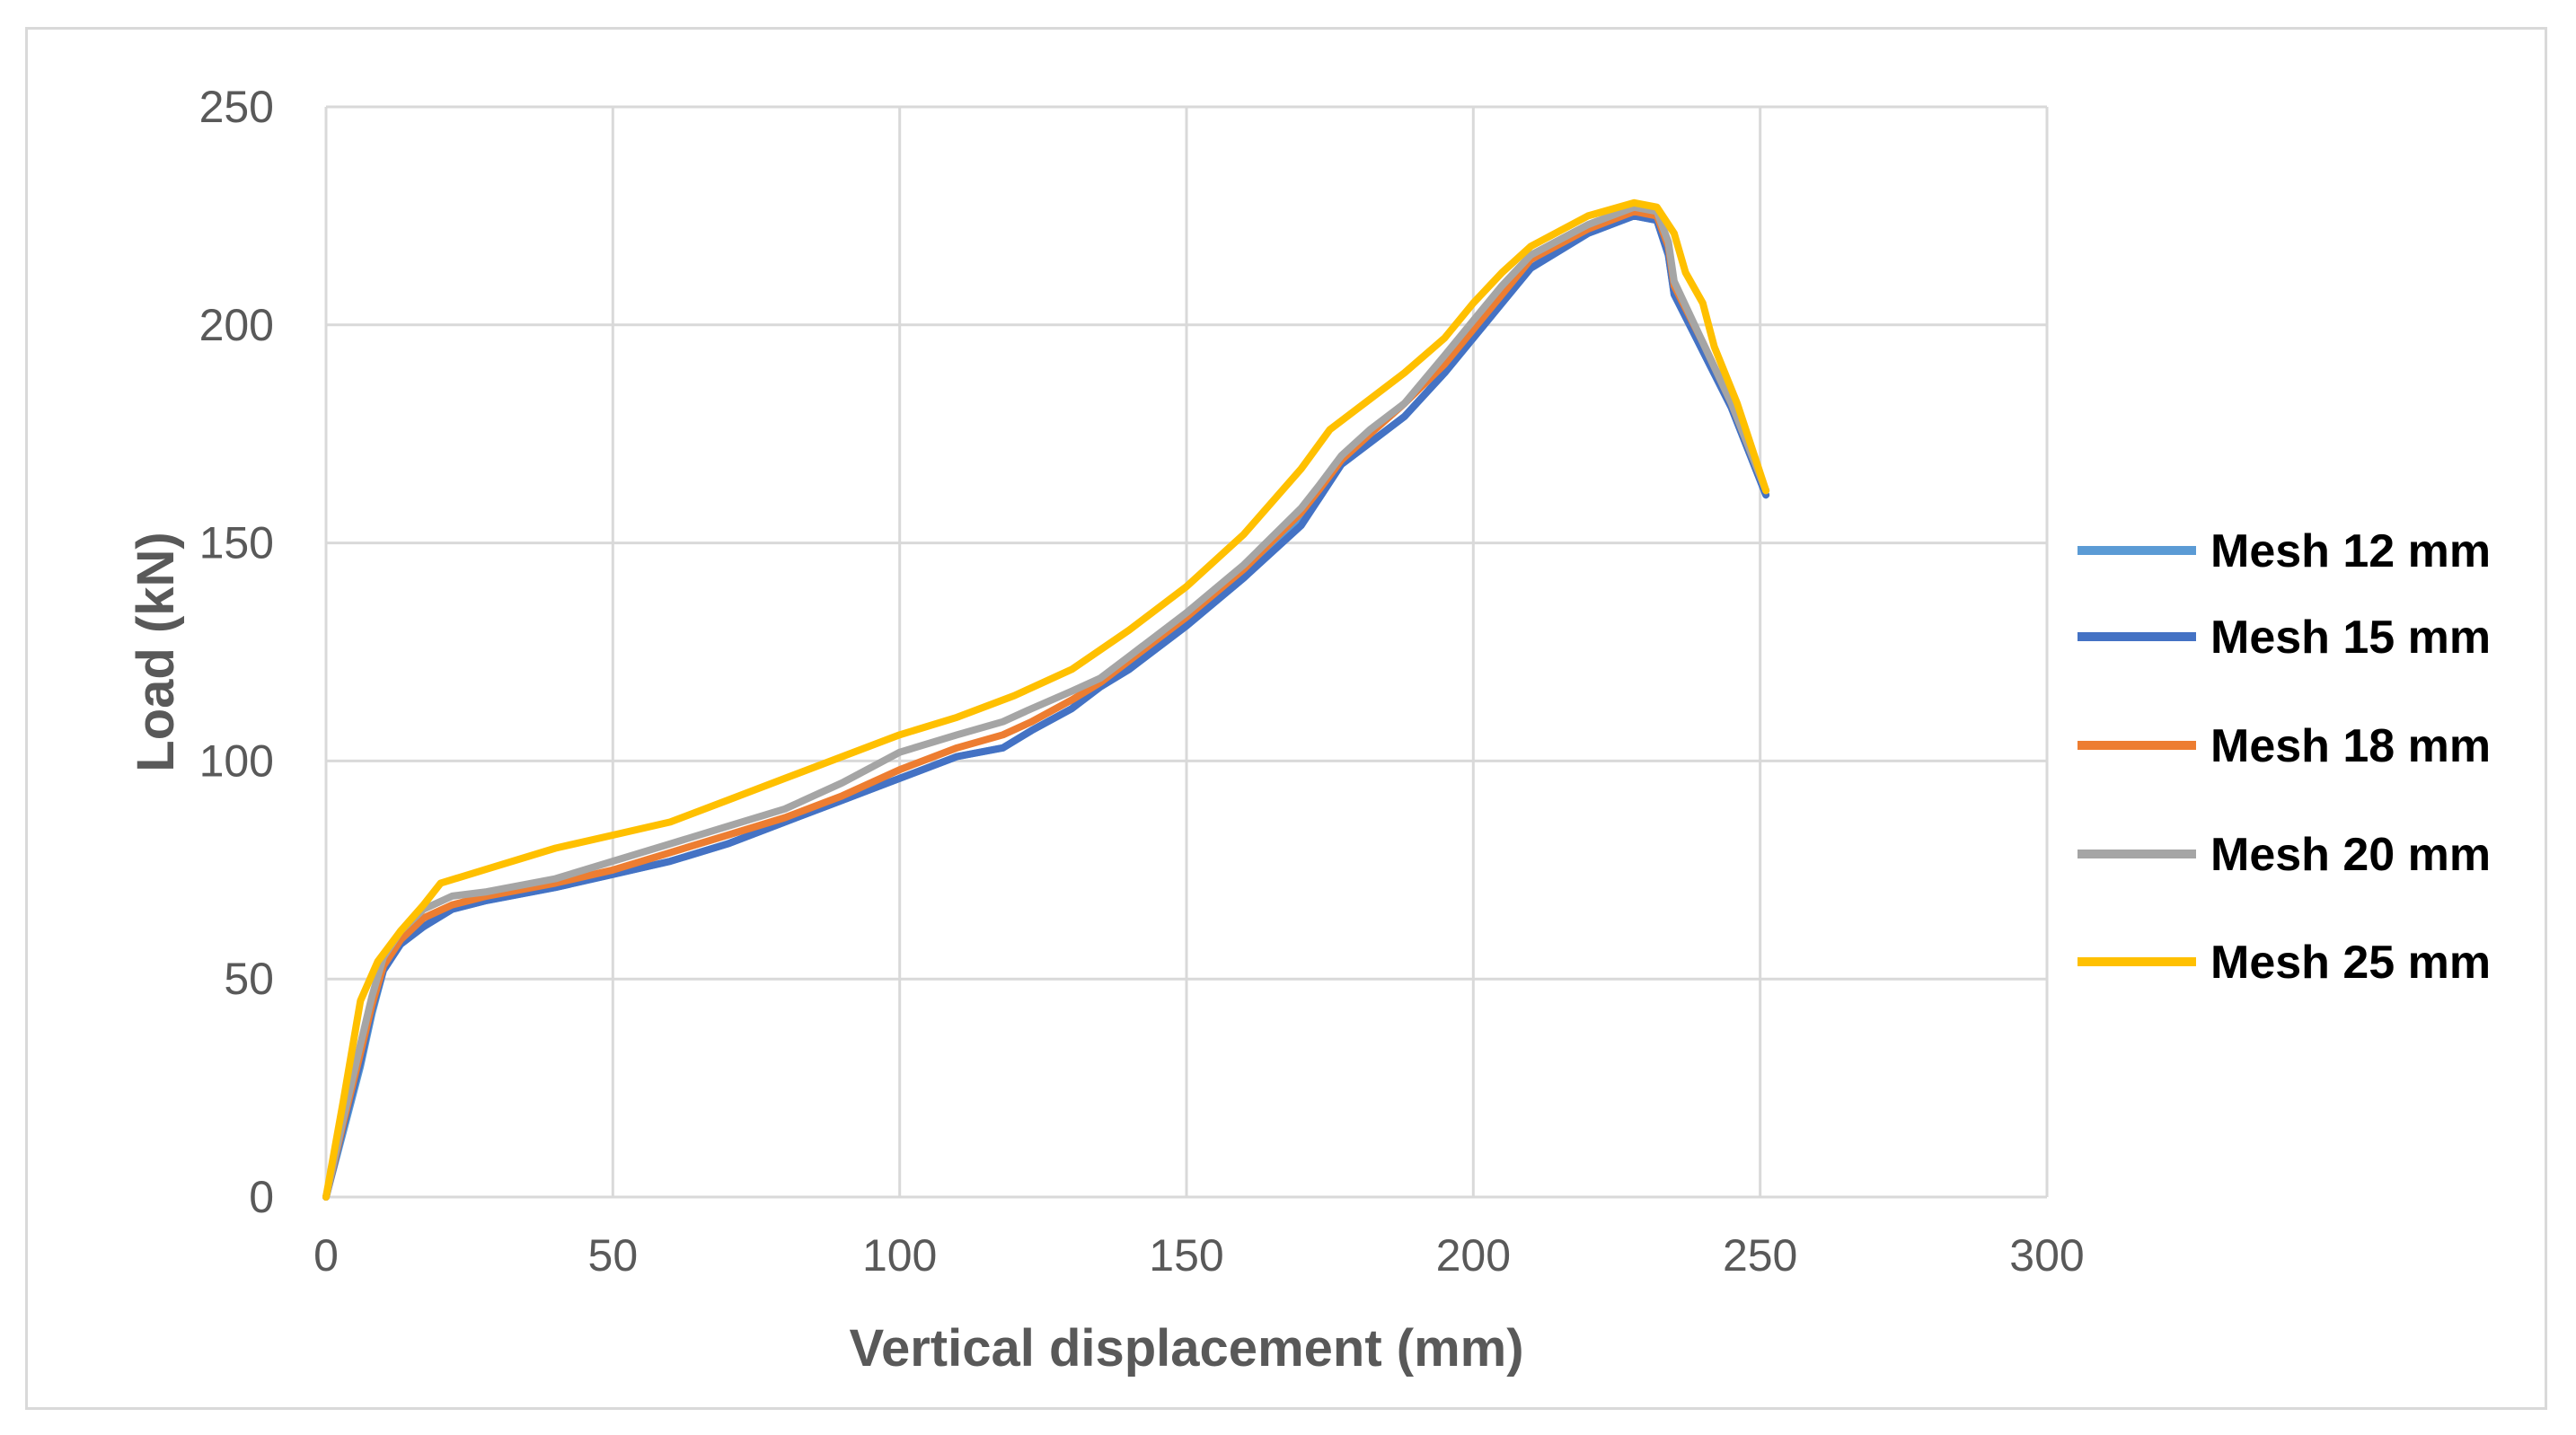  Describe the element at coordinates (236, 543) in the screenshot. I see `y-tick-label: 150` at that location.